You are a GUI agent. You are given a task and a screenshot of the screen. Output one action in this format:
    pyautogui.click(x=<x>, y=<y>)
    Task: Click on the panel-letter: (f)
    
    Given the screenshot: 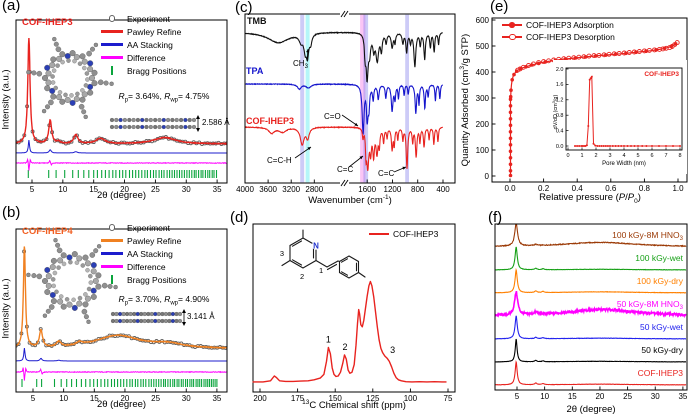 What is the action you would take?
    pyautogui.click(x=495, y=217)
    